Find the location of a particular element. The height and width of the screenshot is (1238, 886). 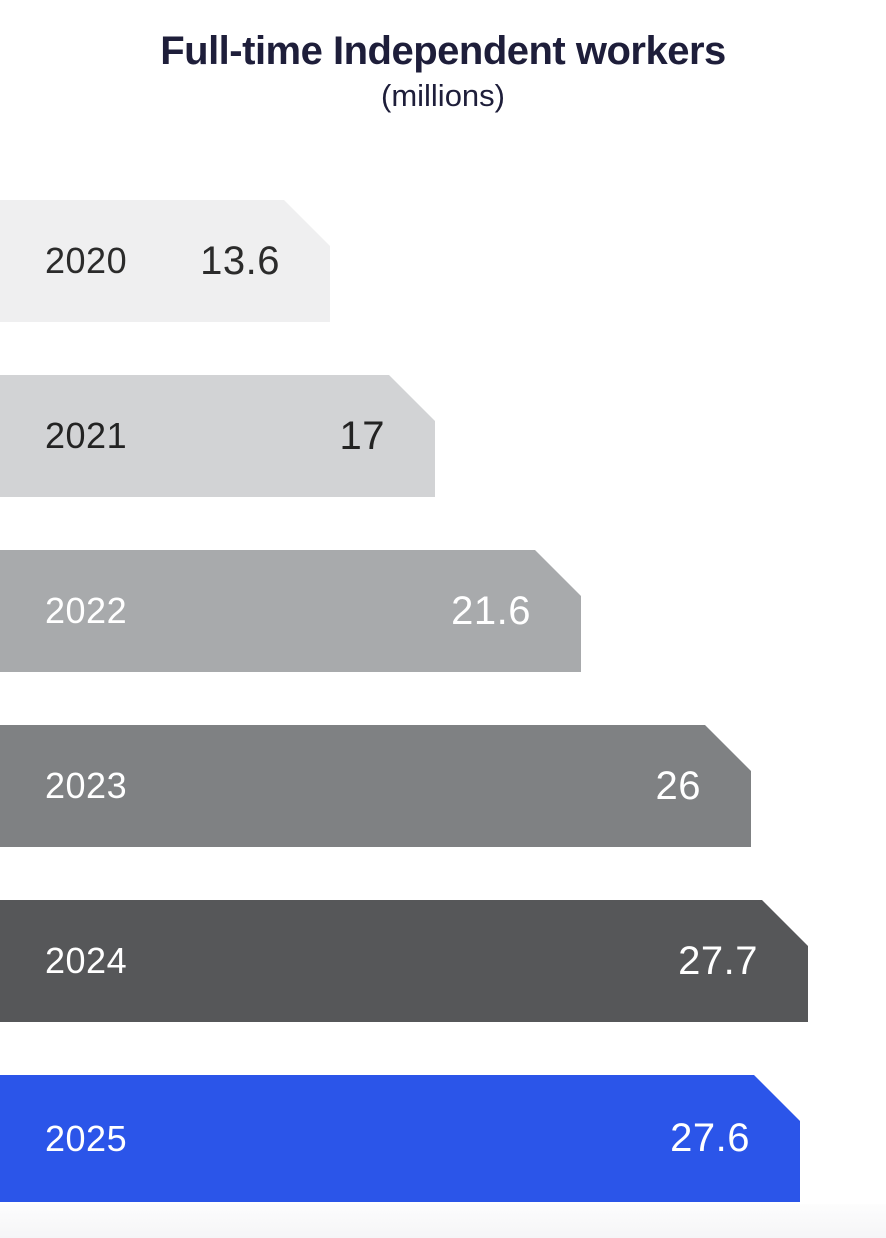

bar-value-label: 26 is located at coordinates (678, 785).